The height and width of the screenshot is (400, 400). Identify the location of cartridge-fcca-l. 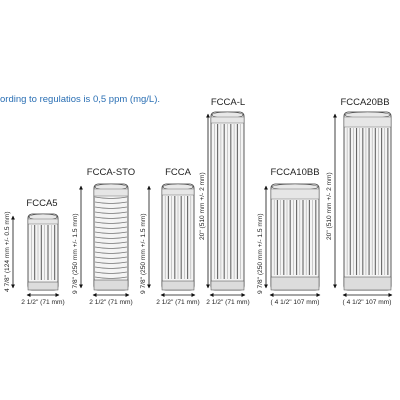
(226, 204).